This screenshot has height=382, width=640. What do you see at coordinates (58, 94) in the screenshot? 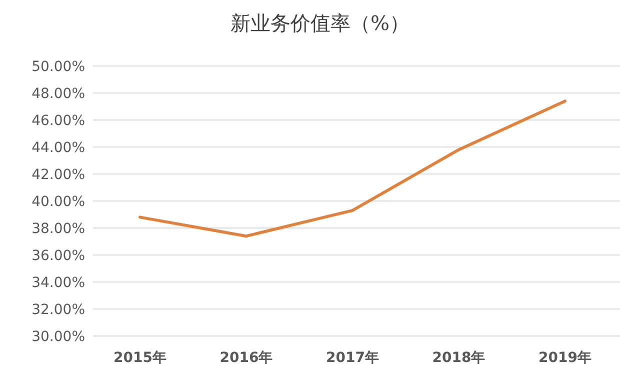
I see `y-tick-label: 48.00%` at bounding box center [58, 94].